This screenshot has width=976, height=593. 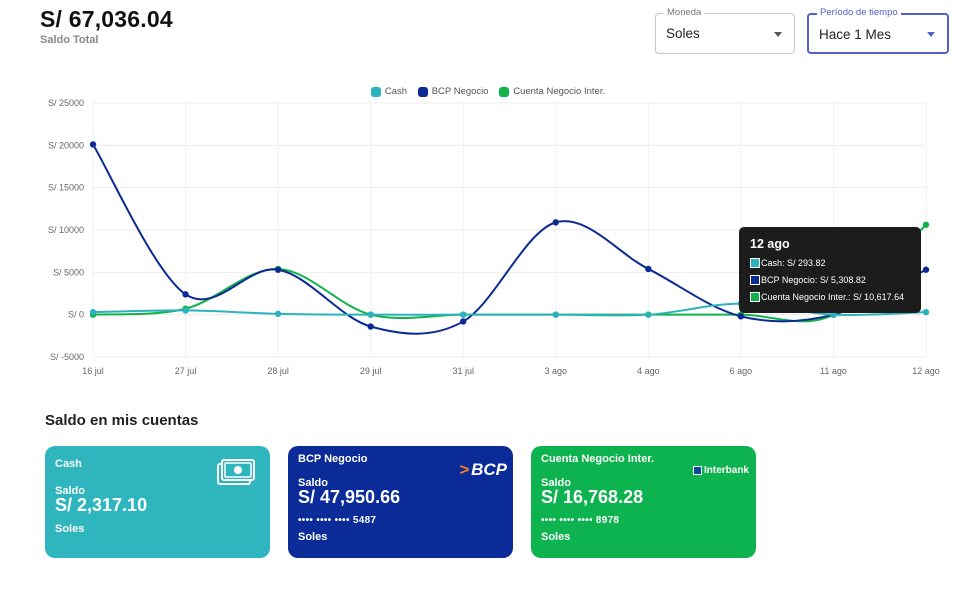 I want to click on account-card-cash: Cash Saldo S/ 2,317.10 Soles, so click(x=157, y=502).